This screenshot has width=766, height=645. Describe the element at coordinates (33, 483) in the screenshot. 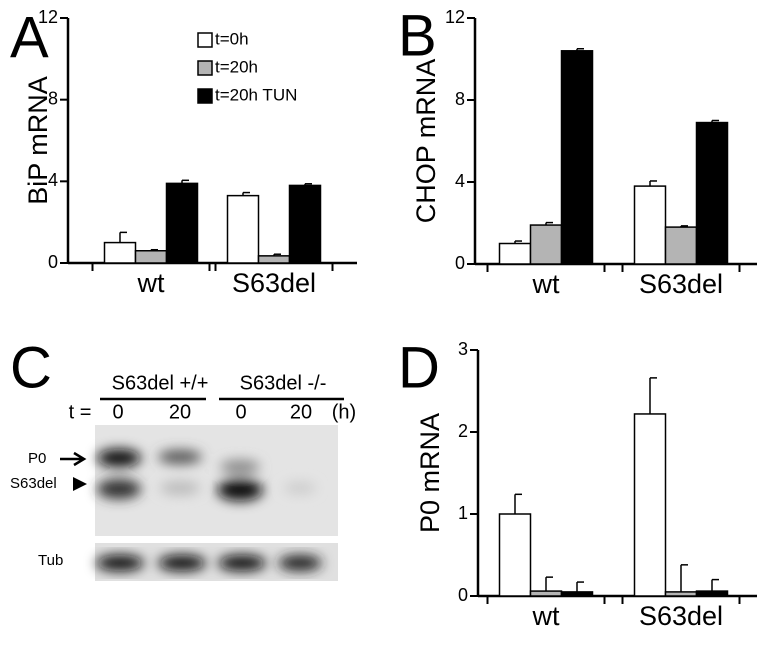

I see `band-label: S63del` at that location.